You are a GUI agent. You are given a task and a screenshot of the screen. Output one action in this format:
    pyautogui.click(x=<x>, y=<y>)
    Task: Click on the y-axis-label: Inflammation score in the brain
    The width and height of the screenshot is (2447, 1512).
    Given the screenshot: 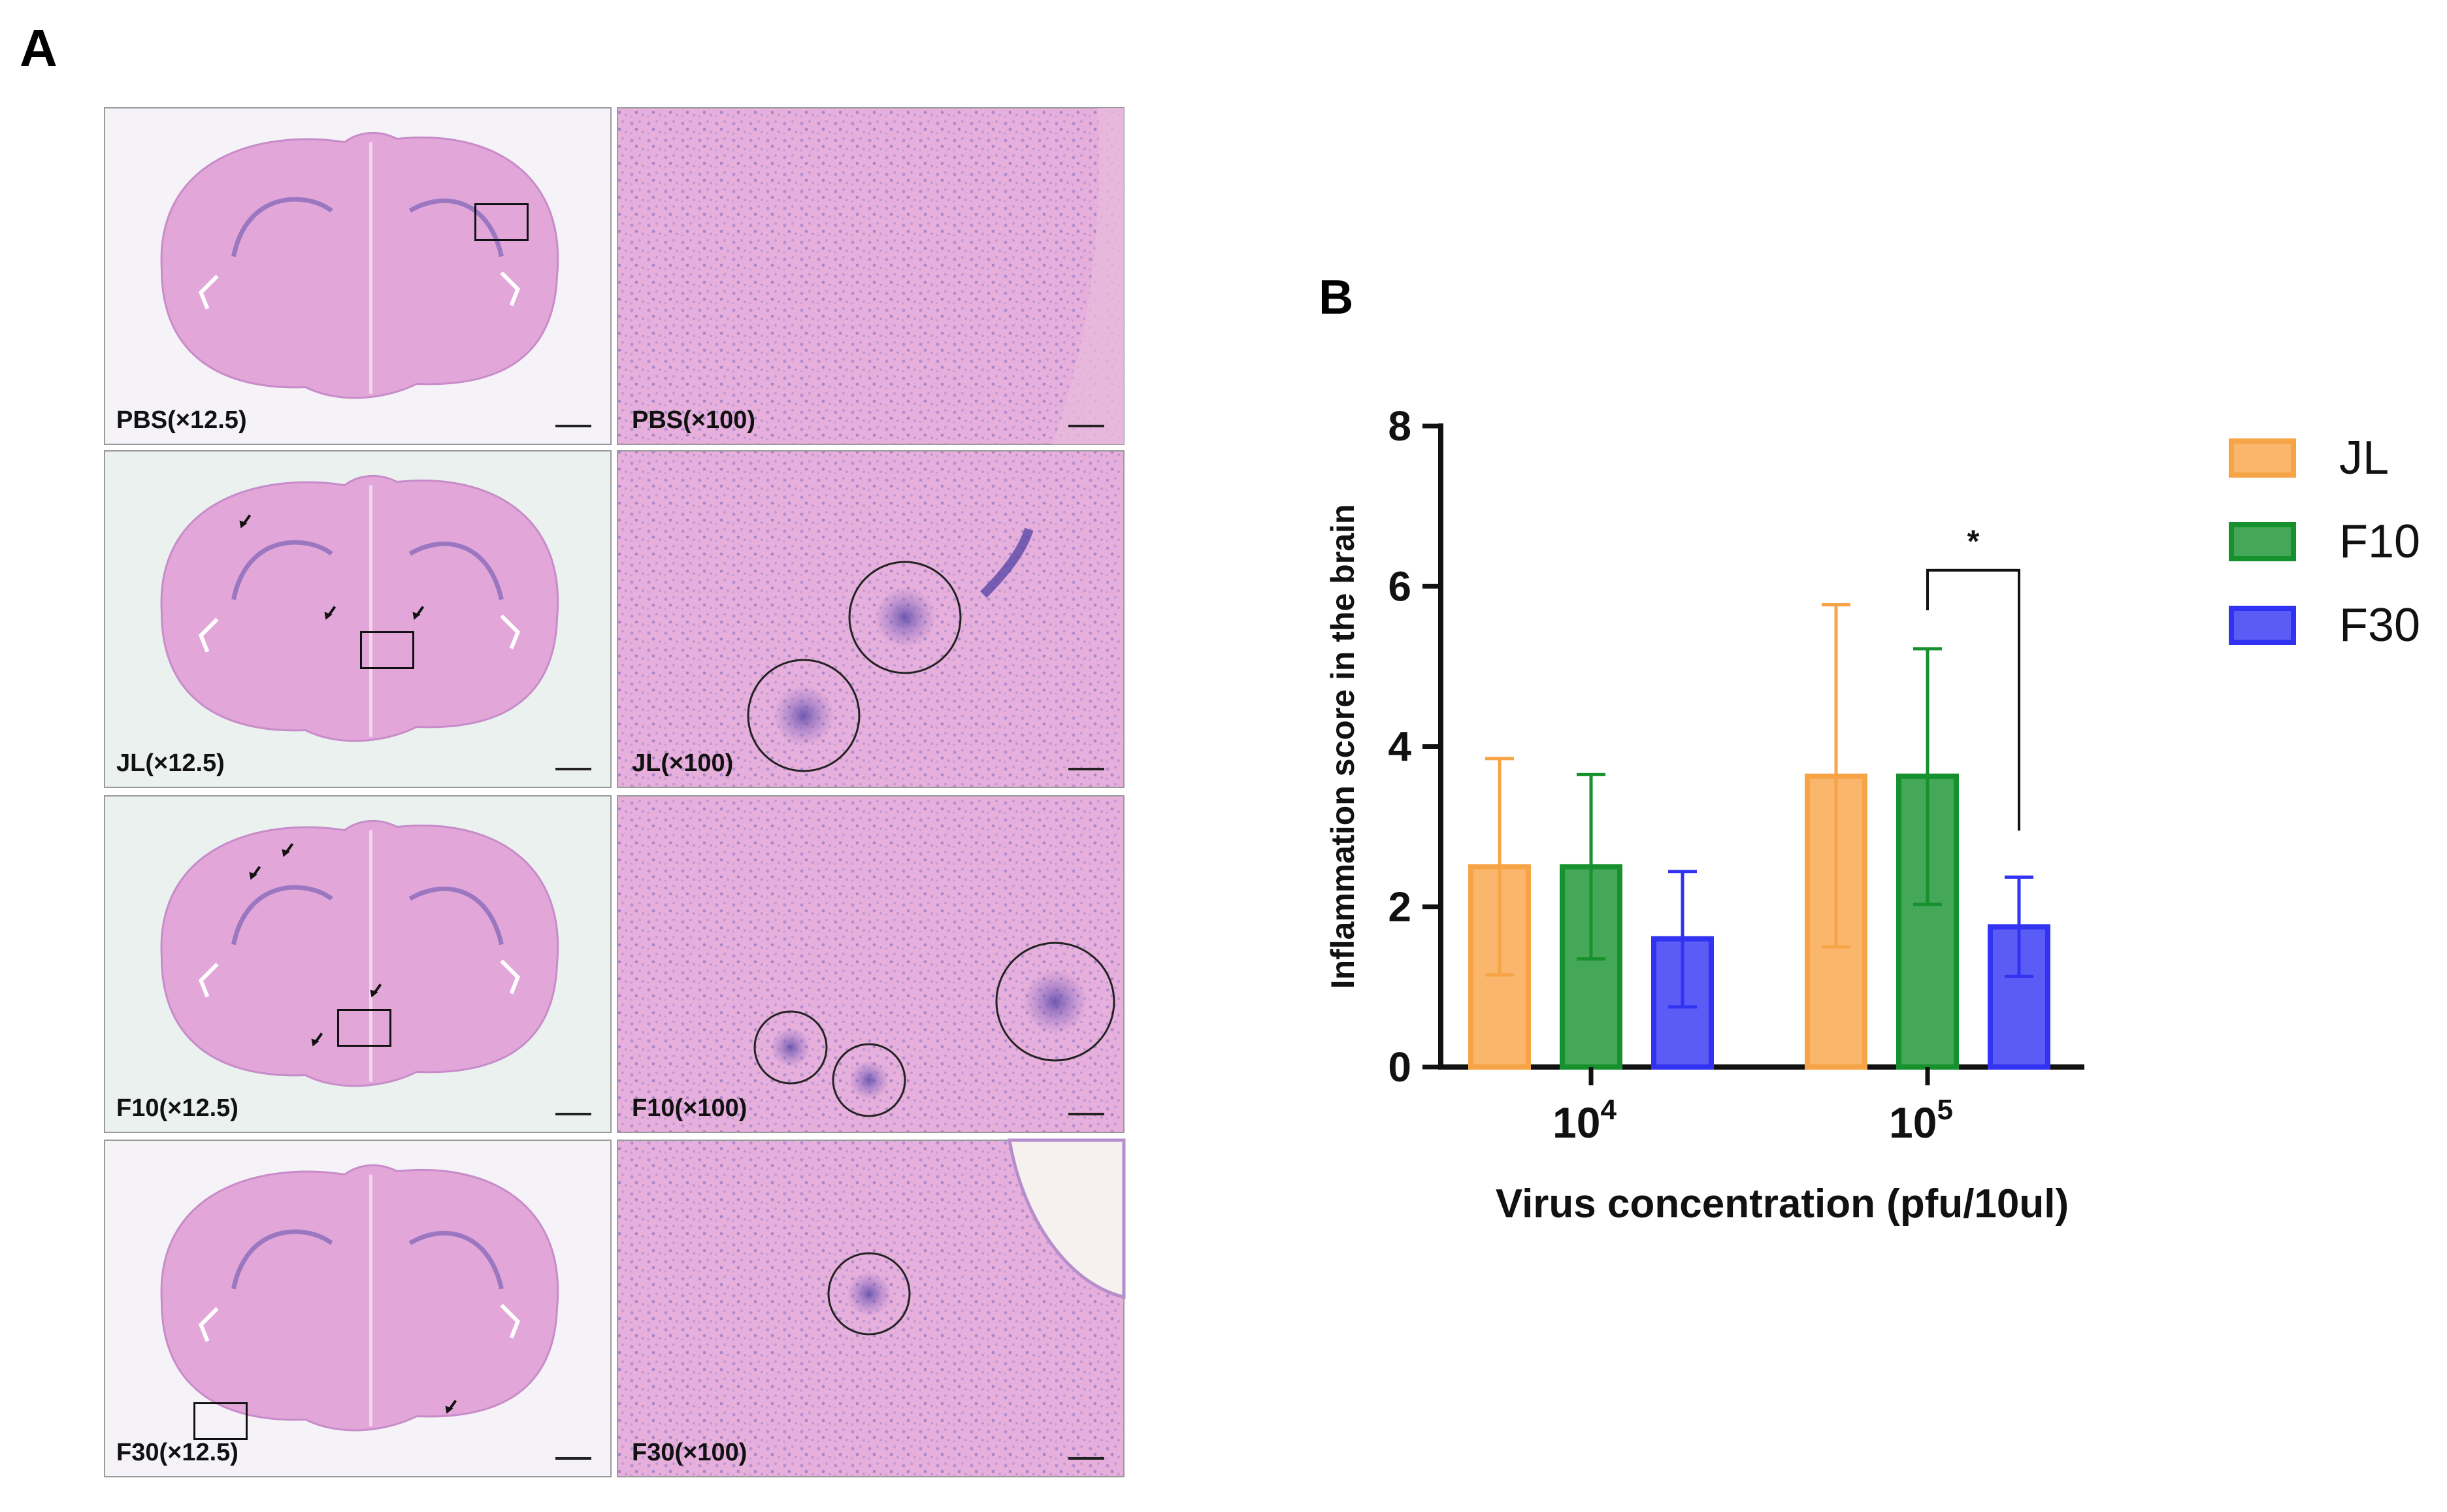 What is the action you would take?
    pyautogui.click(x=1343, y=746)
    